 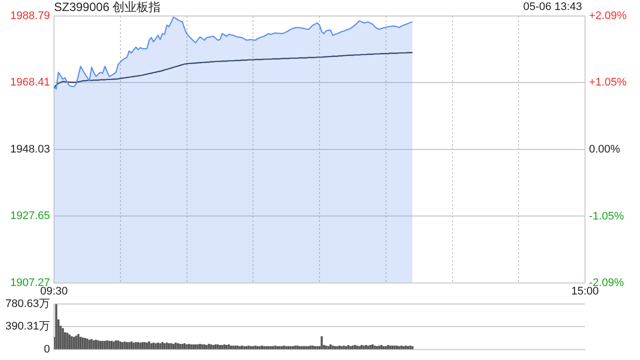 What do you see at coordinates (30, 16) in the screenshot?
I see `y-tick-label: 1988.79` at bounding box center [30, 16].